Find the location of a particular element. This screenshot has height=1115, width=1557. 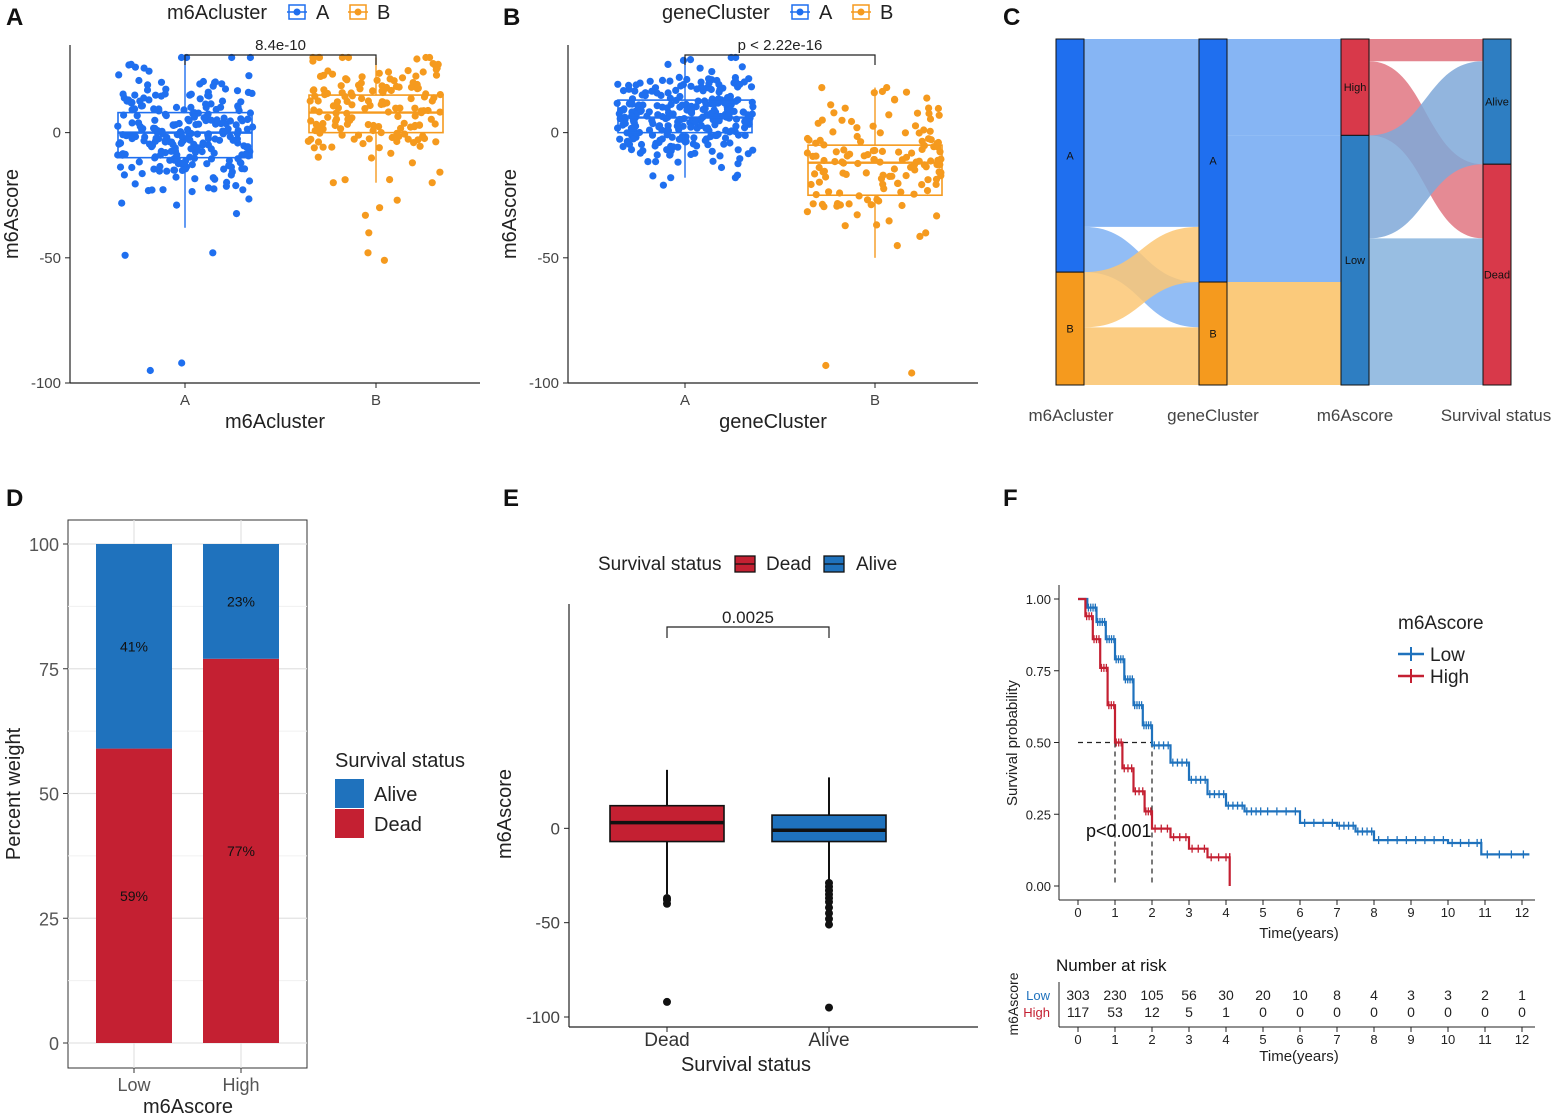

sankey-node-b is located at coordinates (1070, 328).